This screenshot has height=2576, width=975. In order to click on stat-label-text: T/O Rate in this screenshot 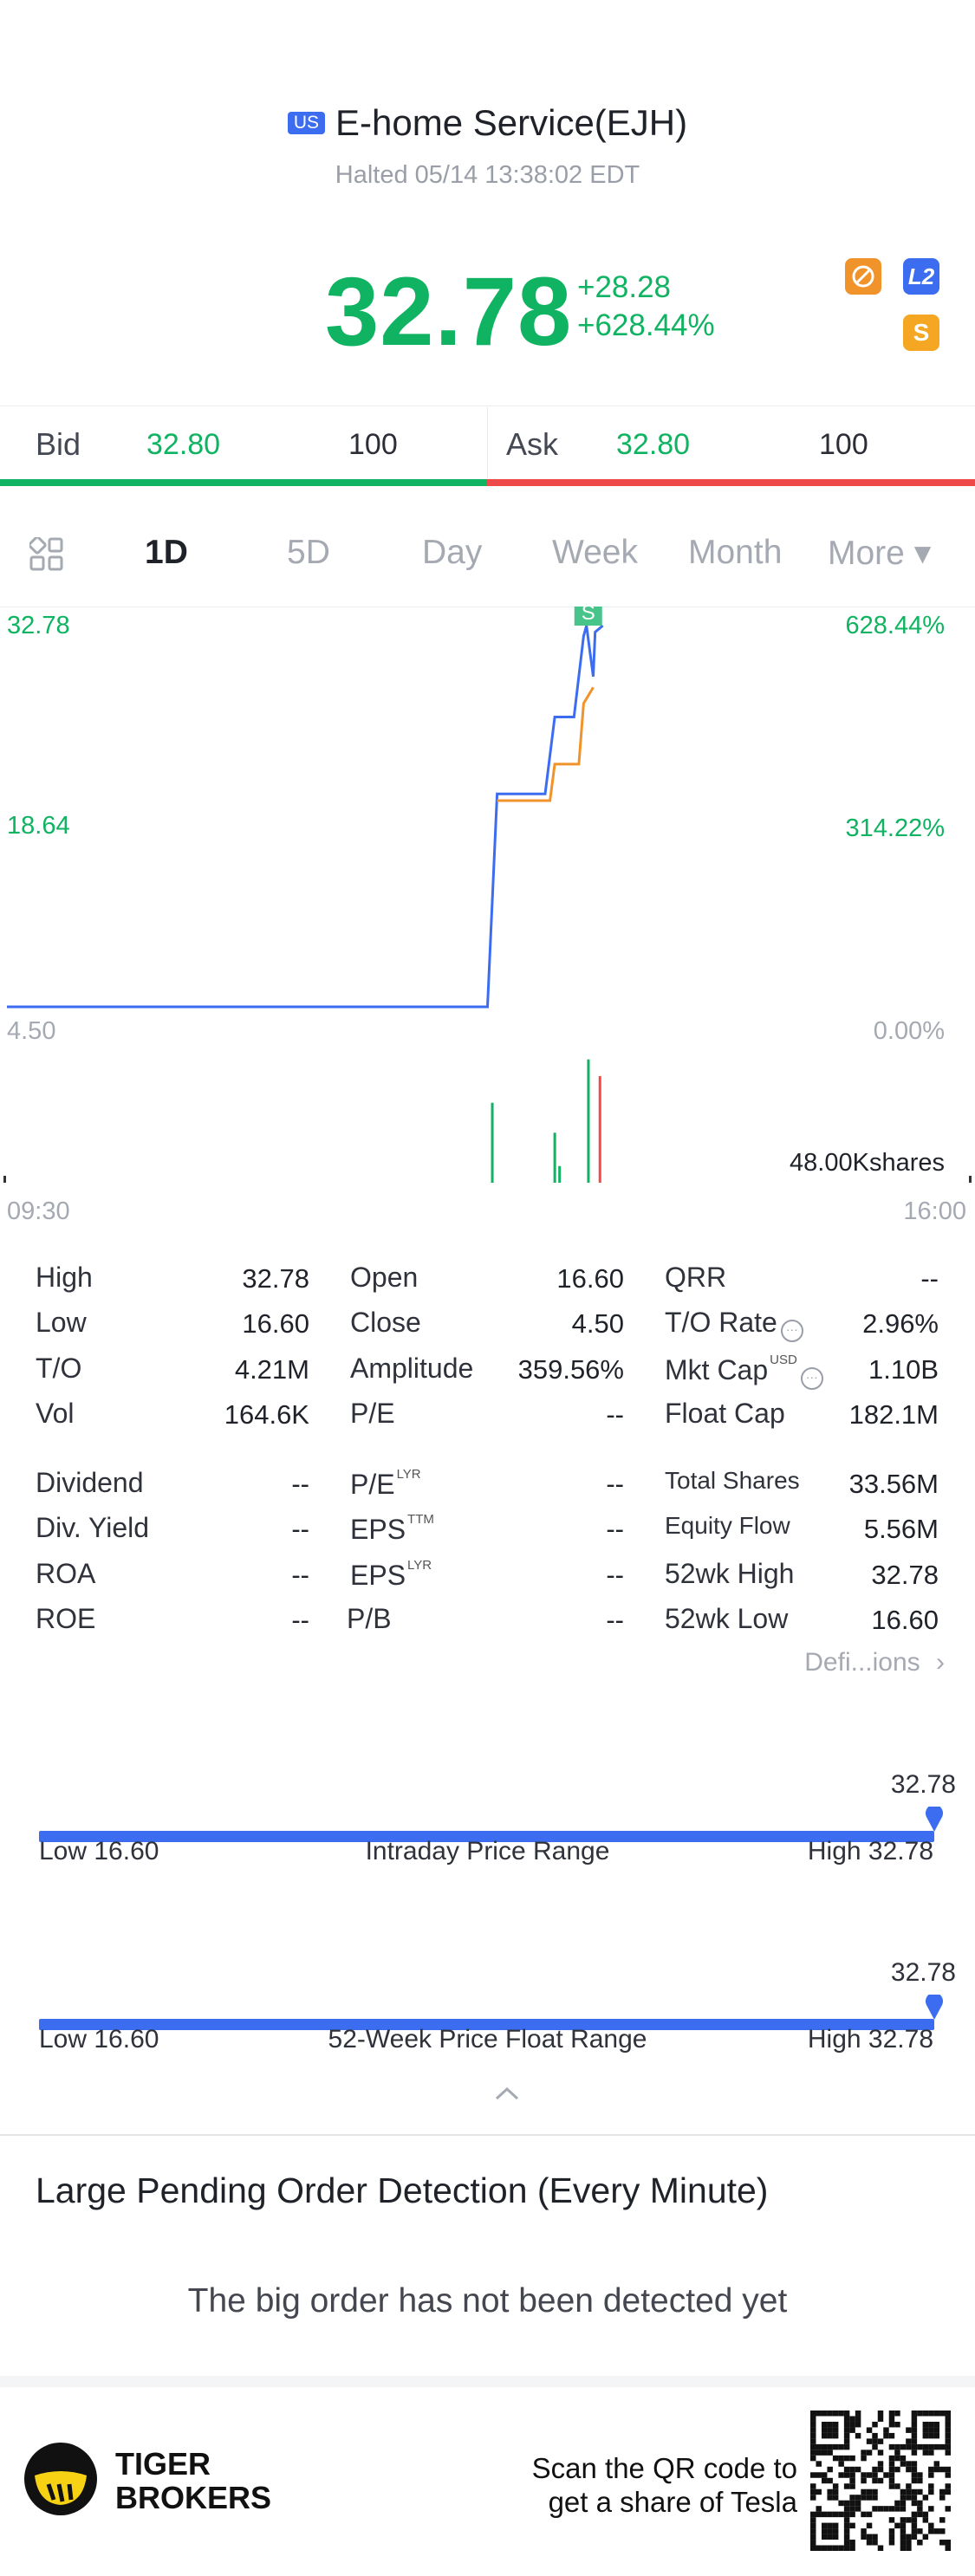, I will do `click(721, 1323)`.